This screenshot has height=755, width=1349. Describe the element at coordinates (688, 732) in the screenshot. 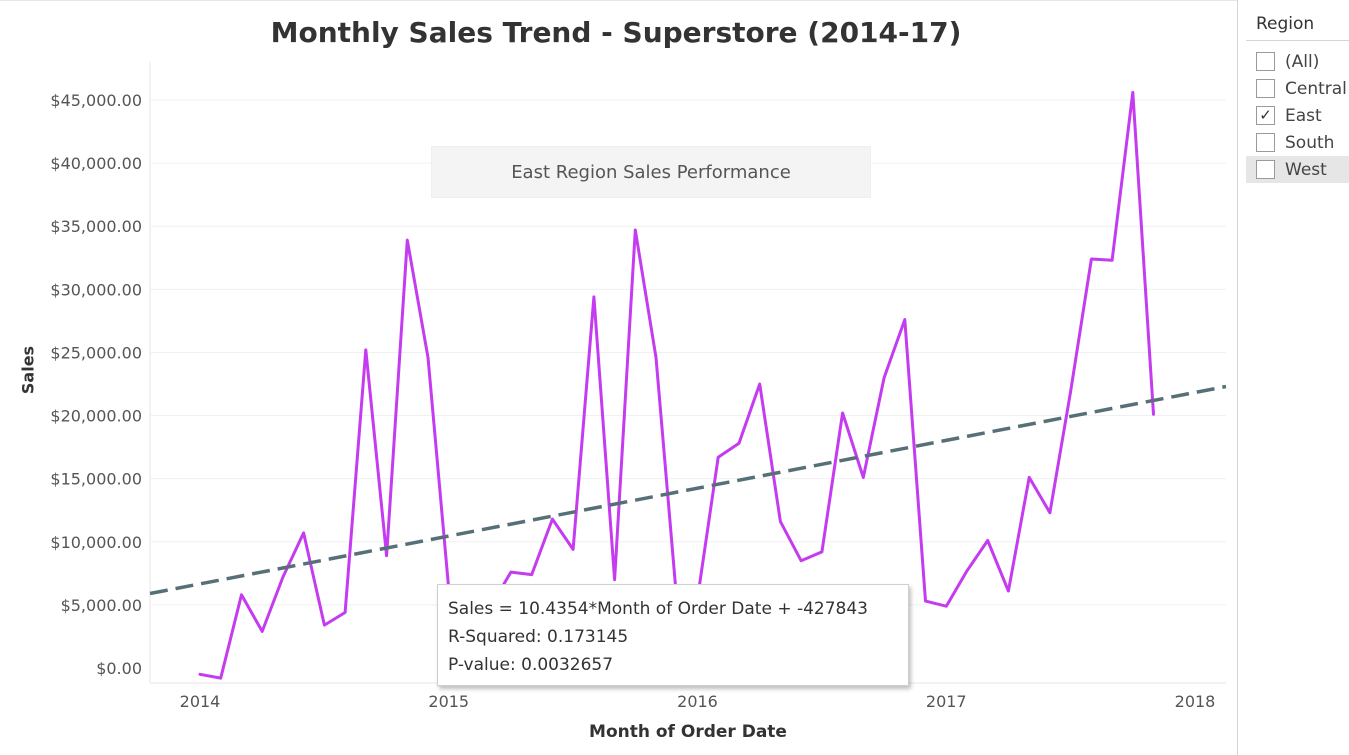

I see `x-axis-title: Month of Order Date` at that location.